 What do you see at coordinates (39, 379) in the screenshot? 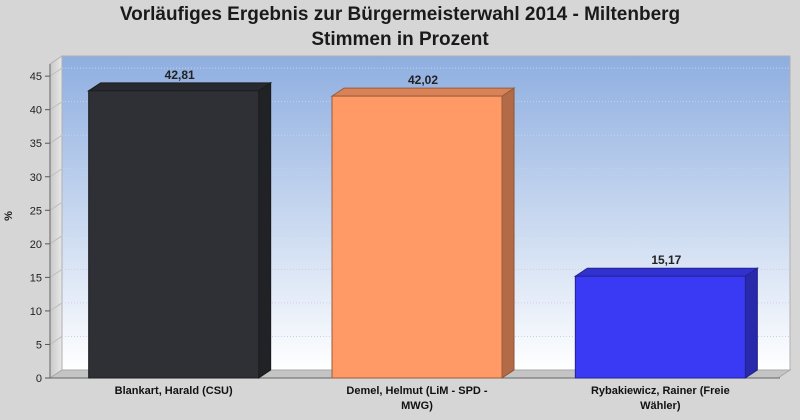
I see `y-tick-label: 0` at bounding box center [39, 379].